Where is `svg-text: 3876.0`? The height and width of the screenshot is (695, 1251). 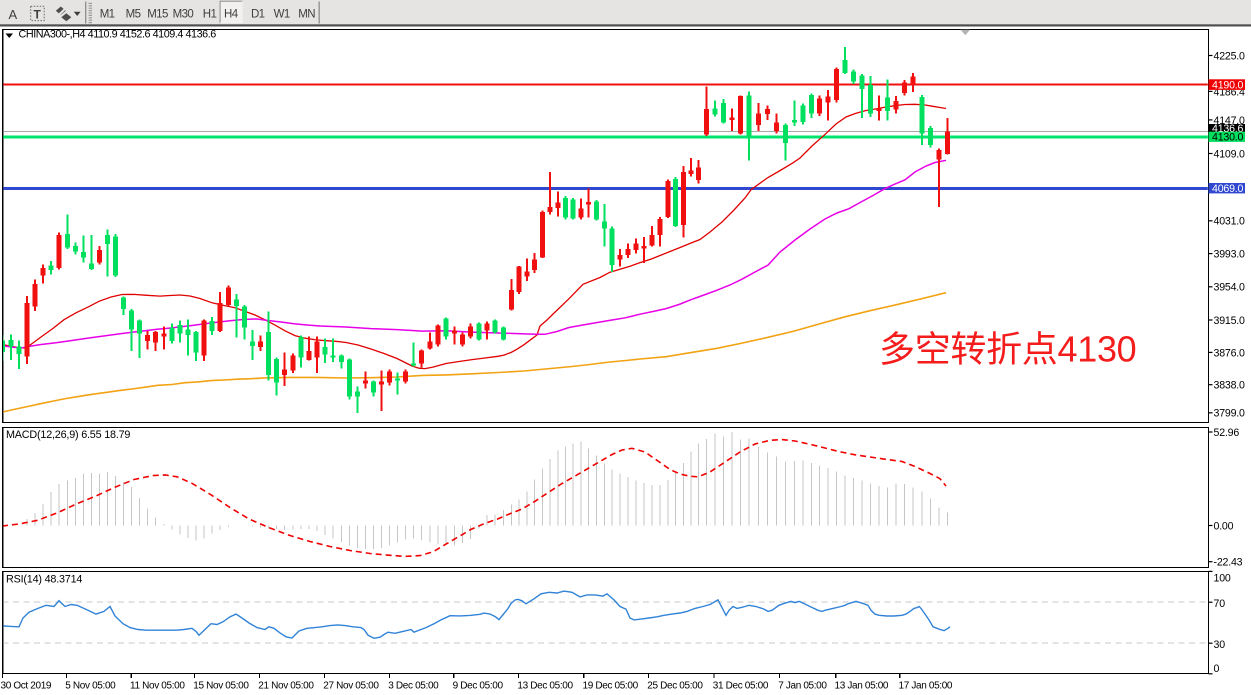
svg-text: 3876.0 is located at coordinates (1230, 353).